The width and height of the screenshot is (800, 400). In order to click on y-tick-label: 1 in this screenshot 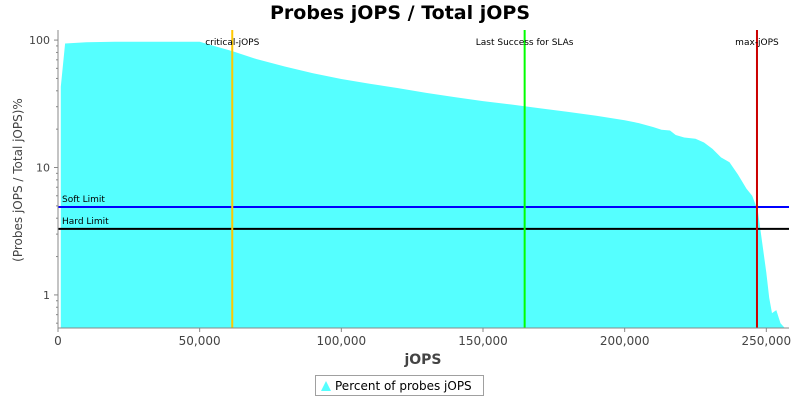, I will do `click(46, 295)`.